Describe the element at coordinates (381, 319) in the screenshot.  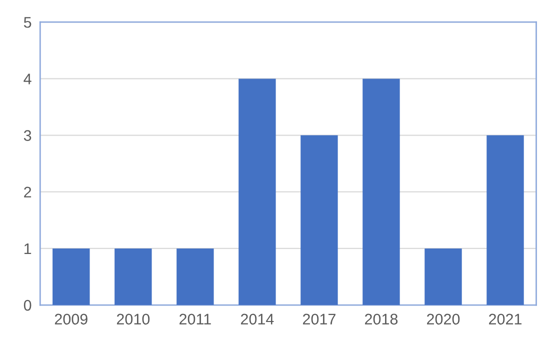
I see `x-tick-label: 2018` at that location.